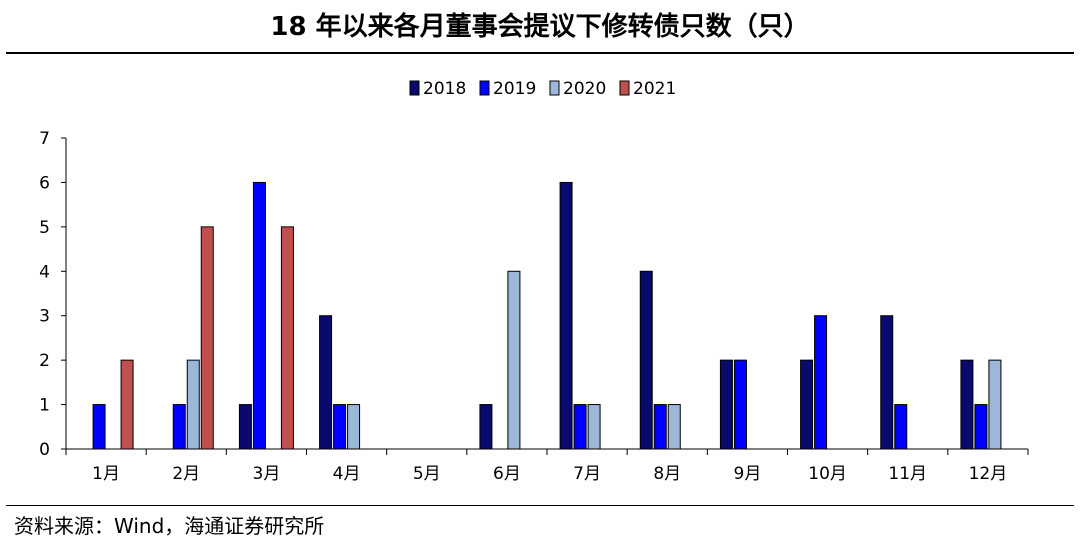 Image resolution: width=1080 pixels, height=539 pixels. I want to click on source-note: 资料来源：Wind，海通证券研究所, so click(169, 526).